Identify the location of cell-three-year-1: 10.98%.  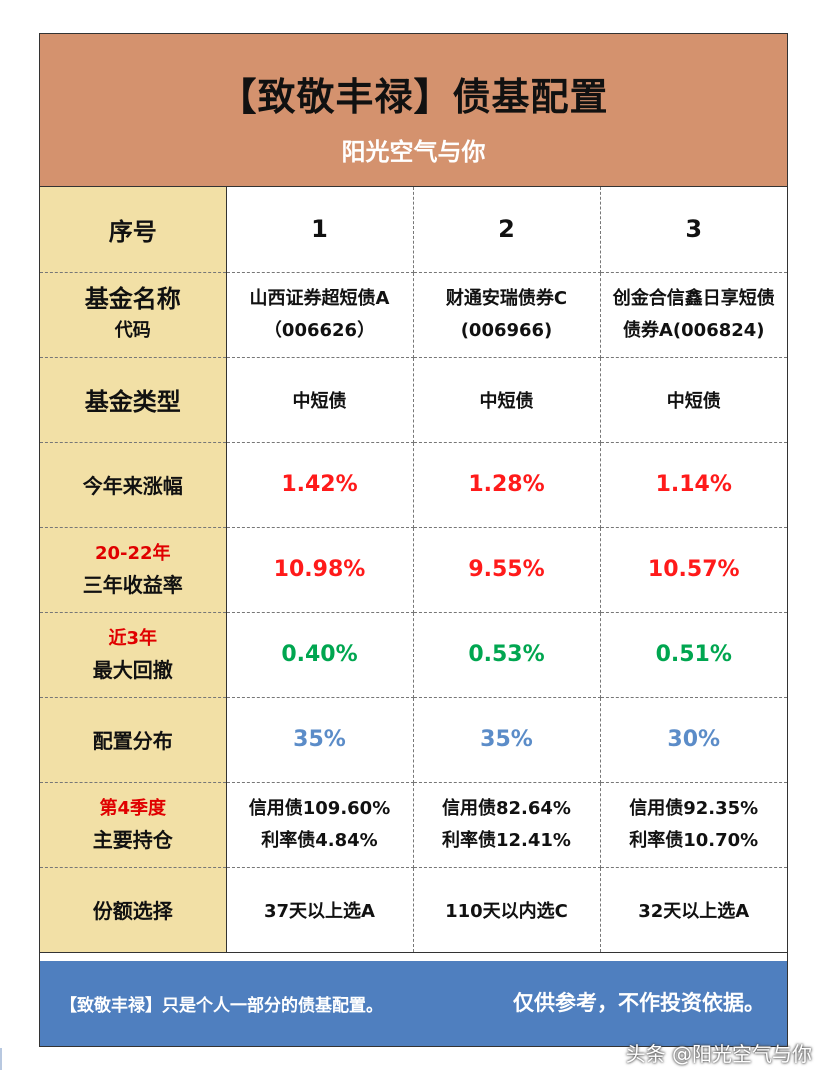
(320, 570).